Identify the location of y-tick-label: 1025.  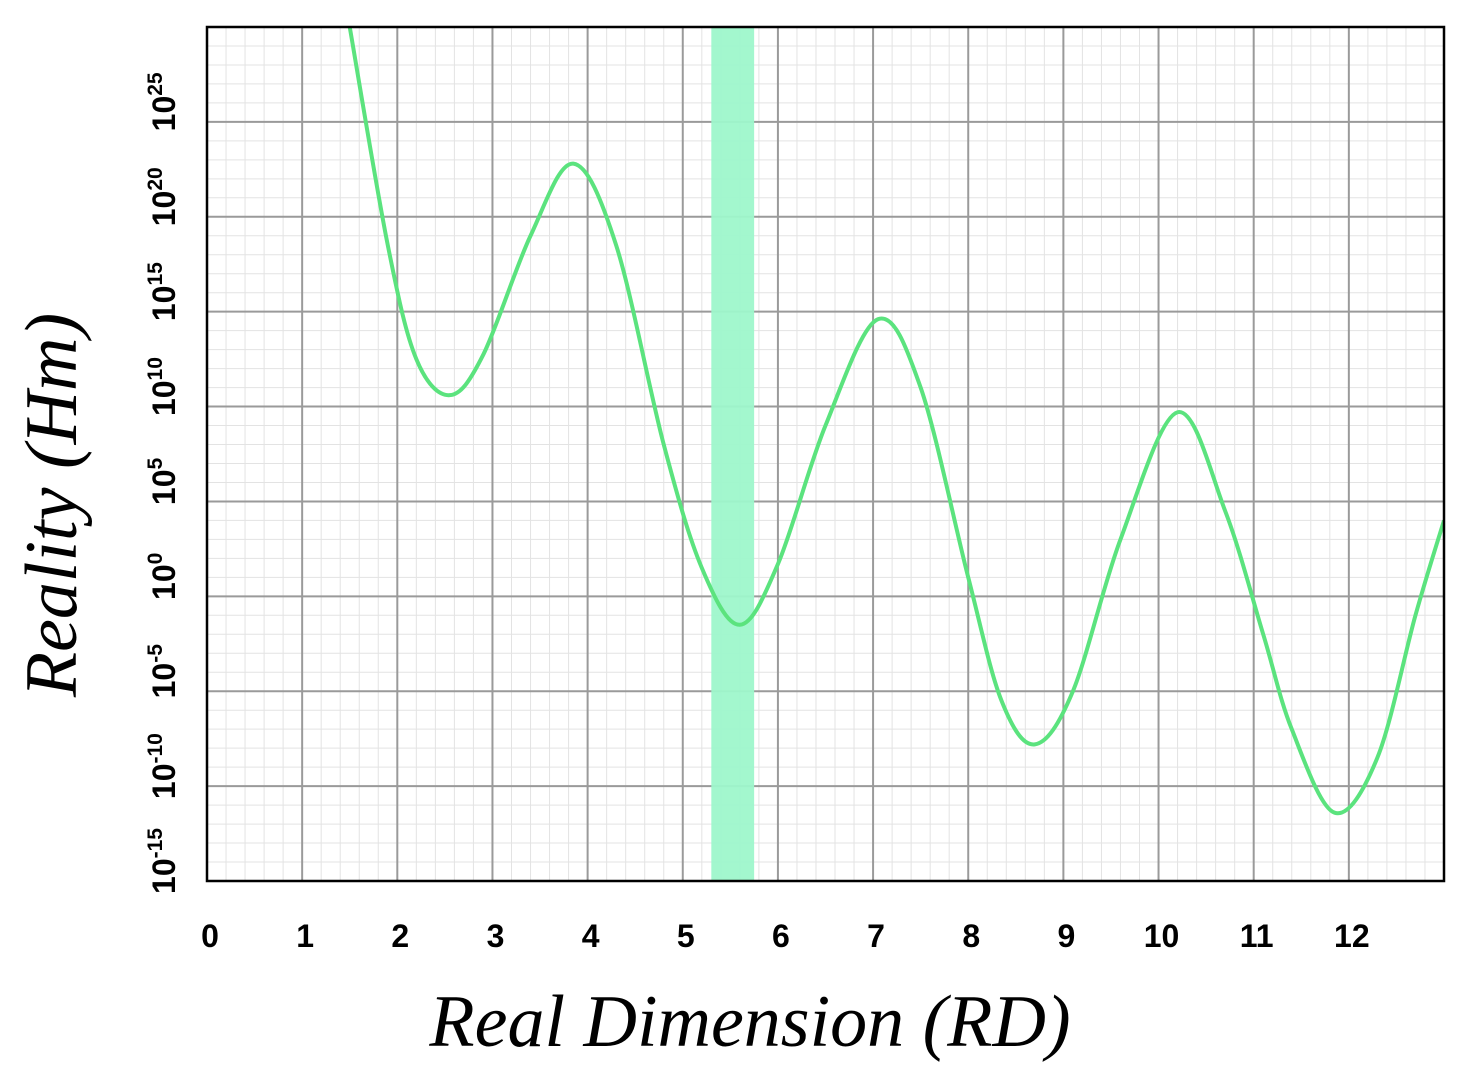
(163, 101).